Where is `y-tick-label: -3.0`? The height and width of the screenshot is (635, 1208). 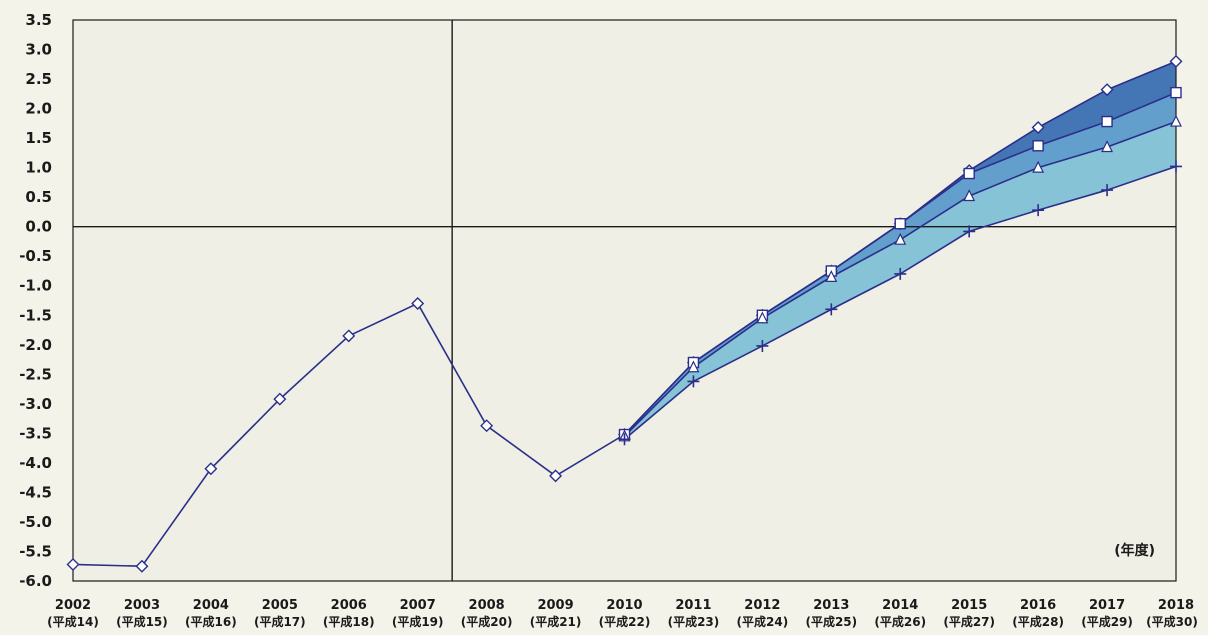
y-tick-label: -3.0 is located at coordinates (35, 404).